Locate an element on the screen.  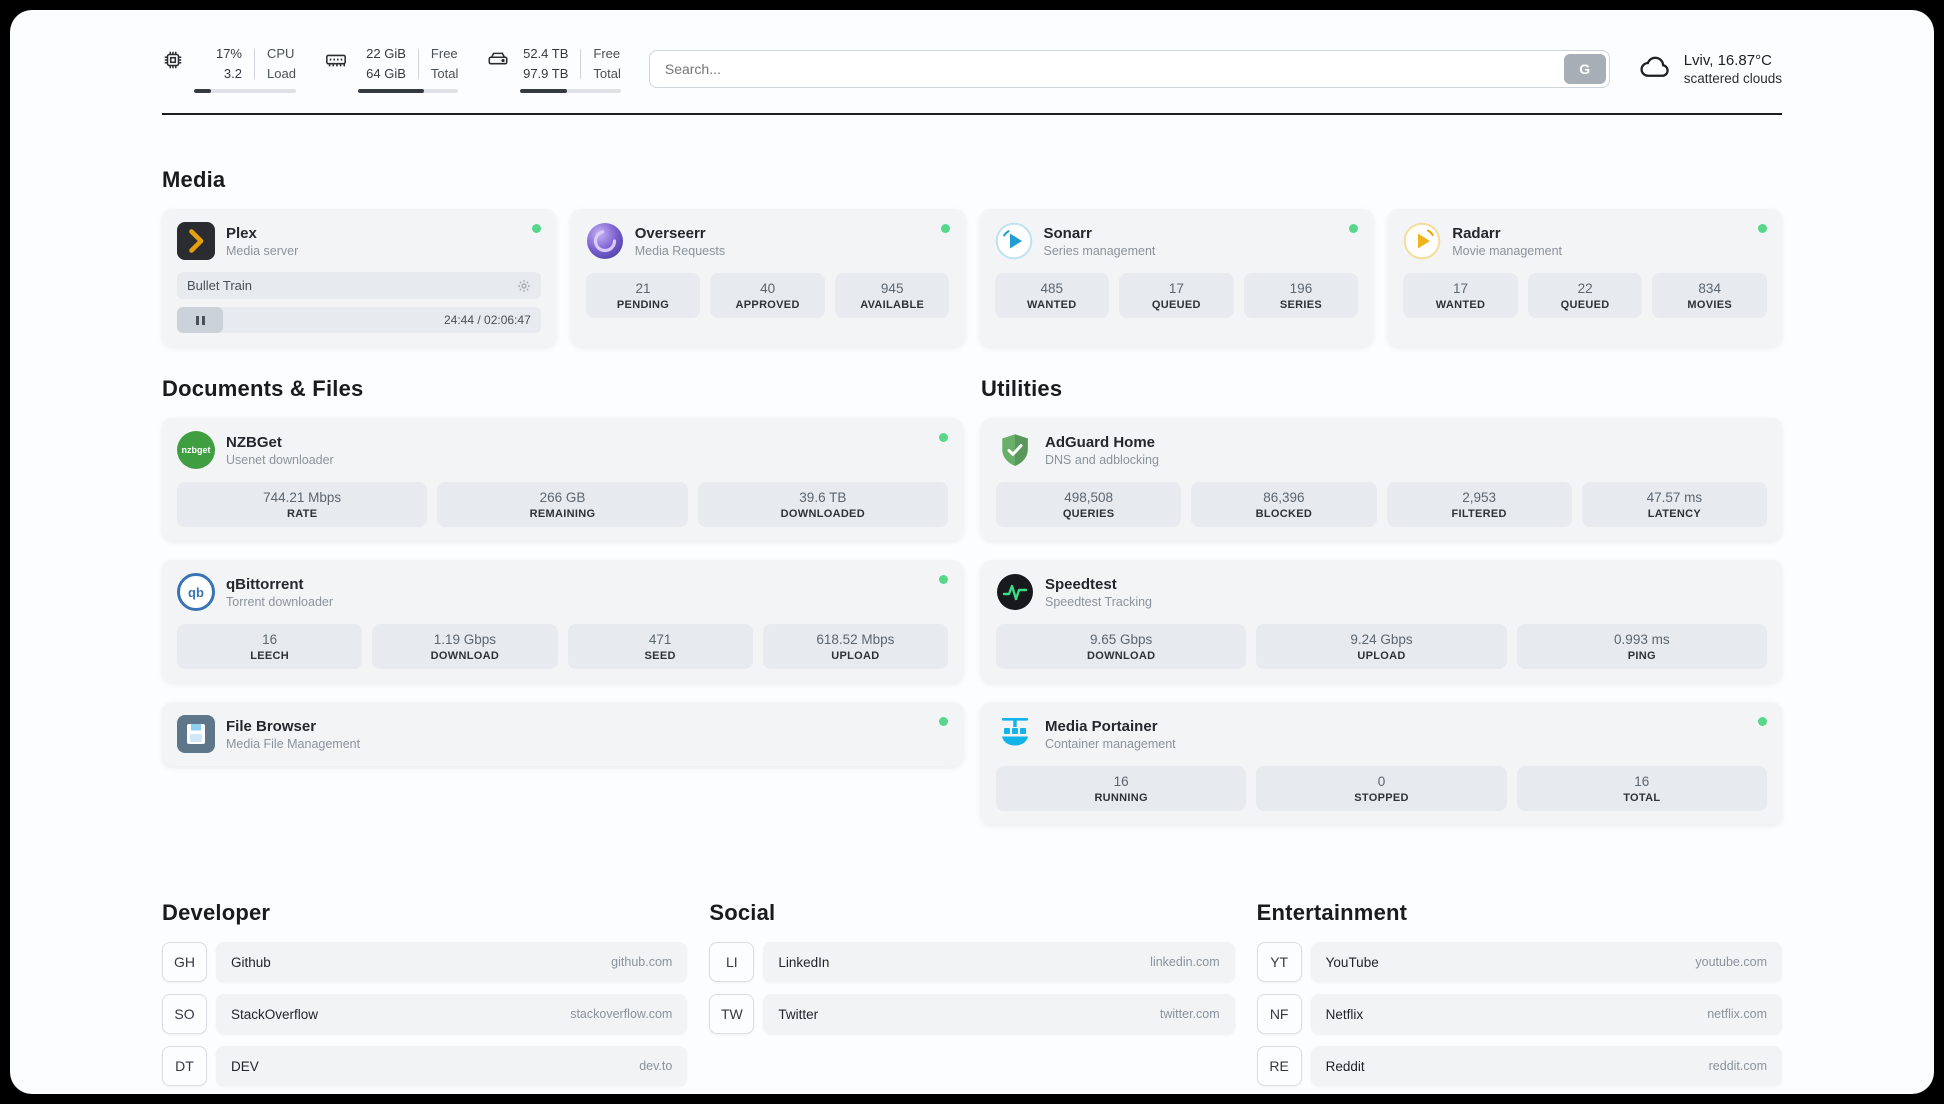
stat-box: 744.21 Mbps RATE is located at coordinates (302, 504).